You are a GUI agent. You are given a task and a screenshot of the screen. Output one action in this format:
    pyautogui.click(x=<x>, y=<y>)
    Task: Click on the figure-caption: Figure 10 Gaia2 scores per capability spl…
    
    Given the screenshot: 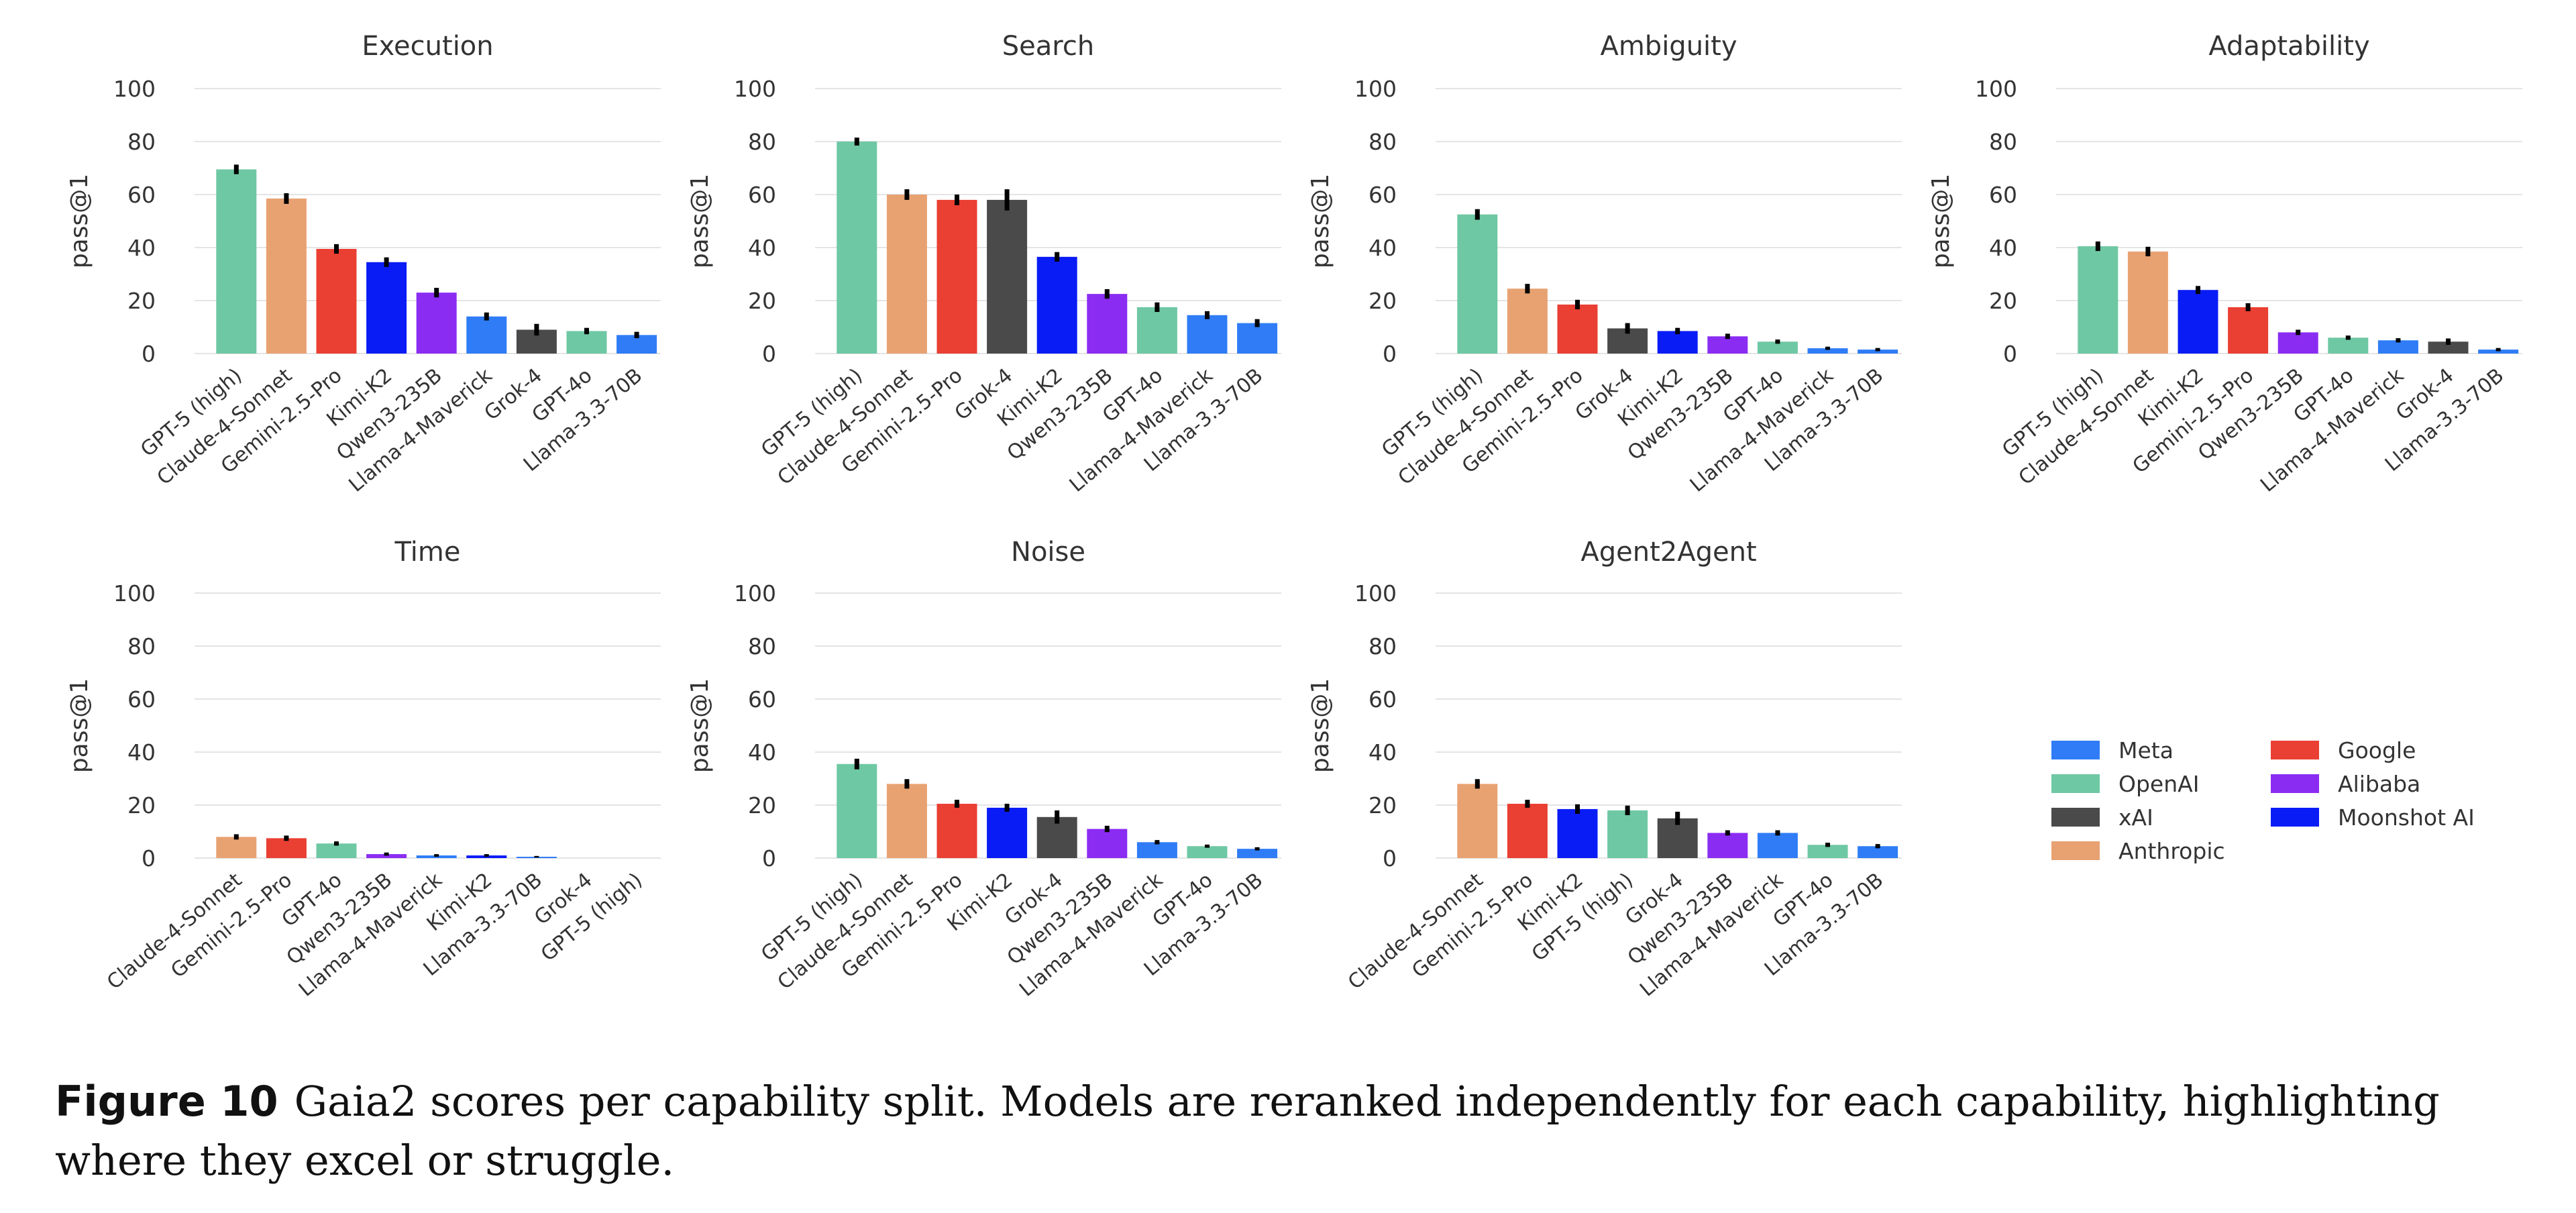 What is the action you would take?
    pyautogui.click(x=1303, y=1131)
    